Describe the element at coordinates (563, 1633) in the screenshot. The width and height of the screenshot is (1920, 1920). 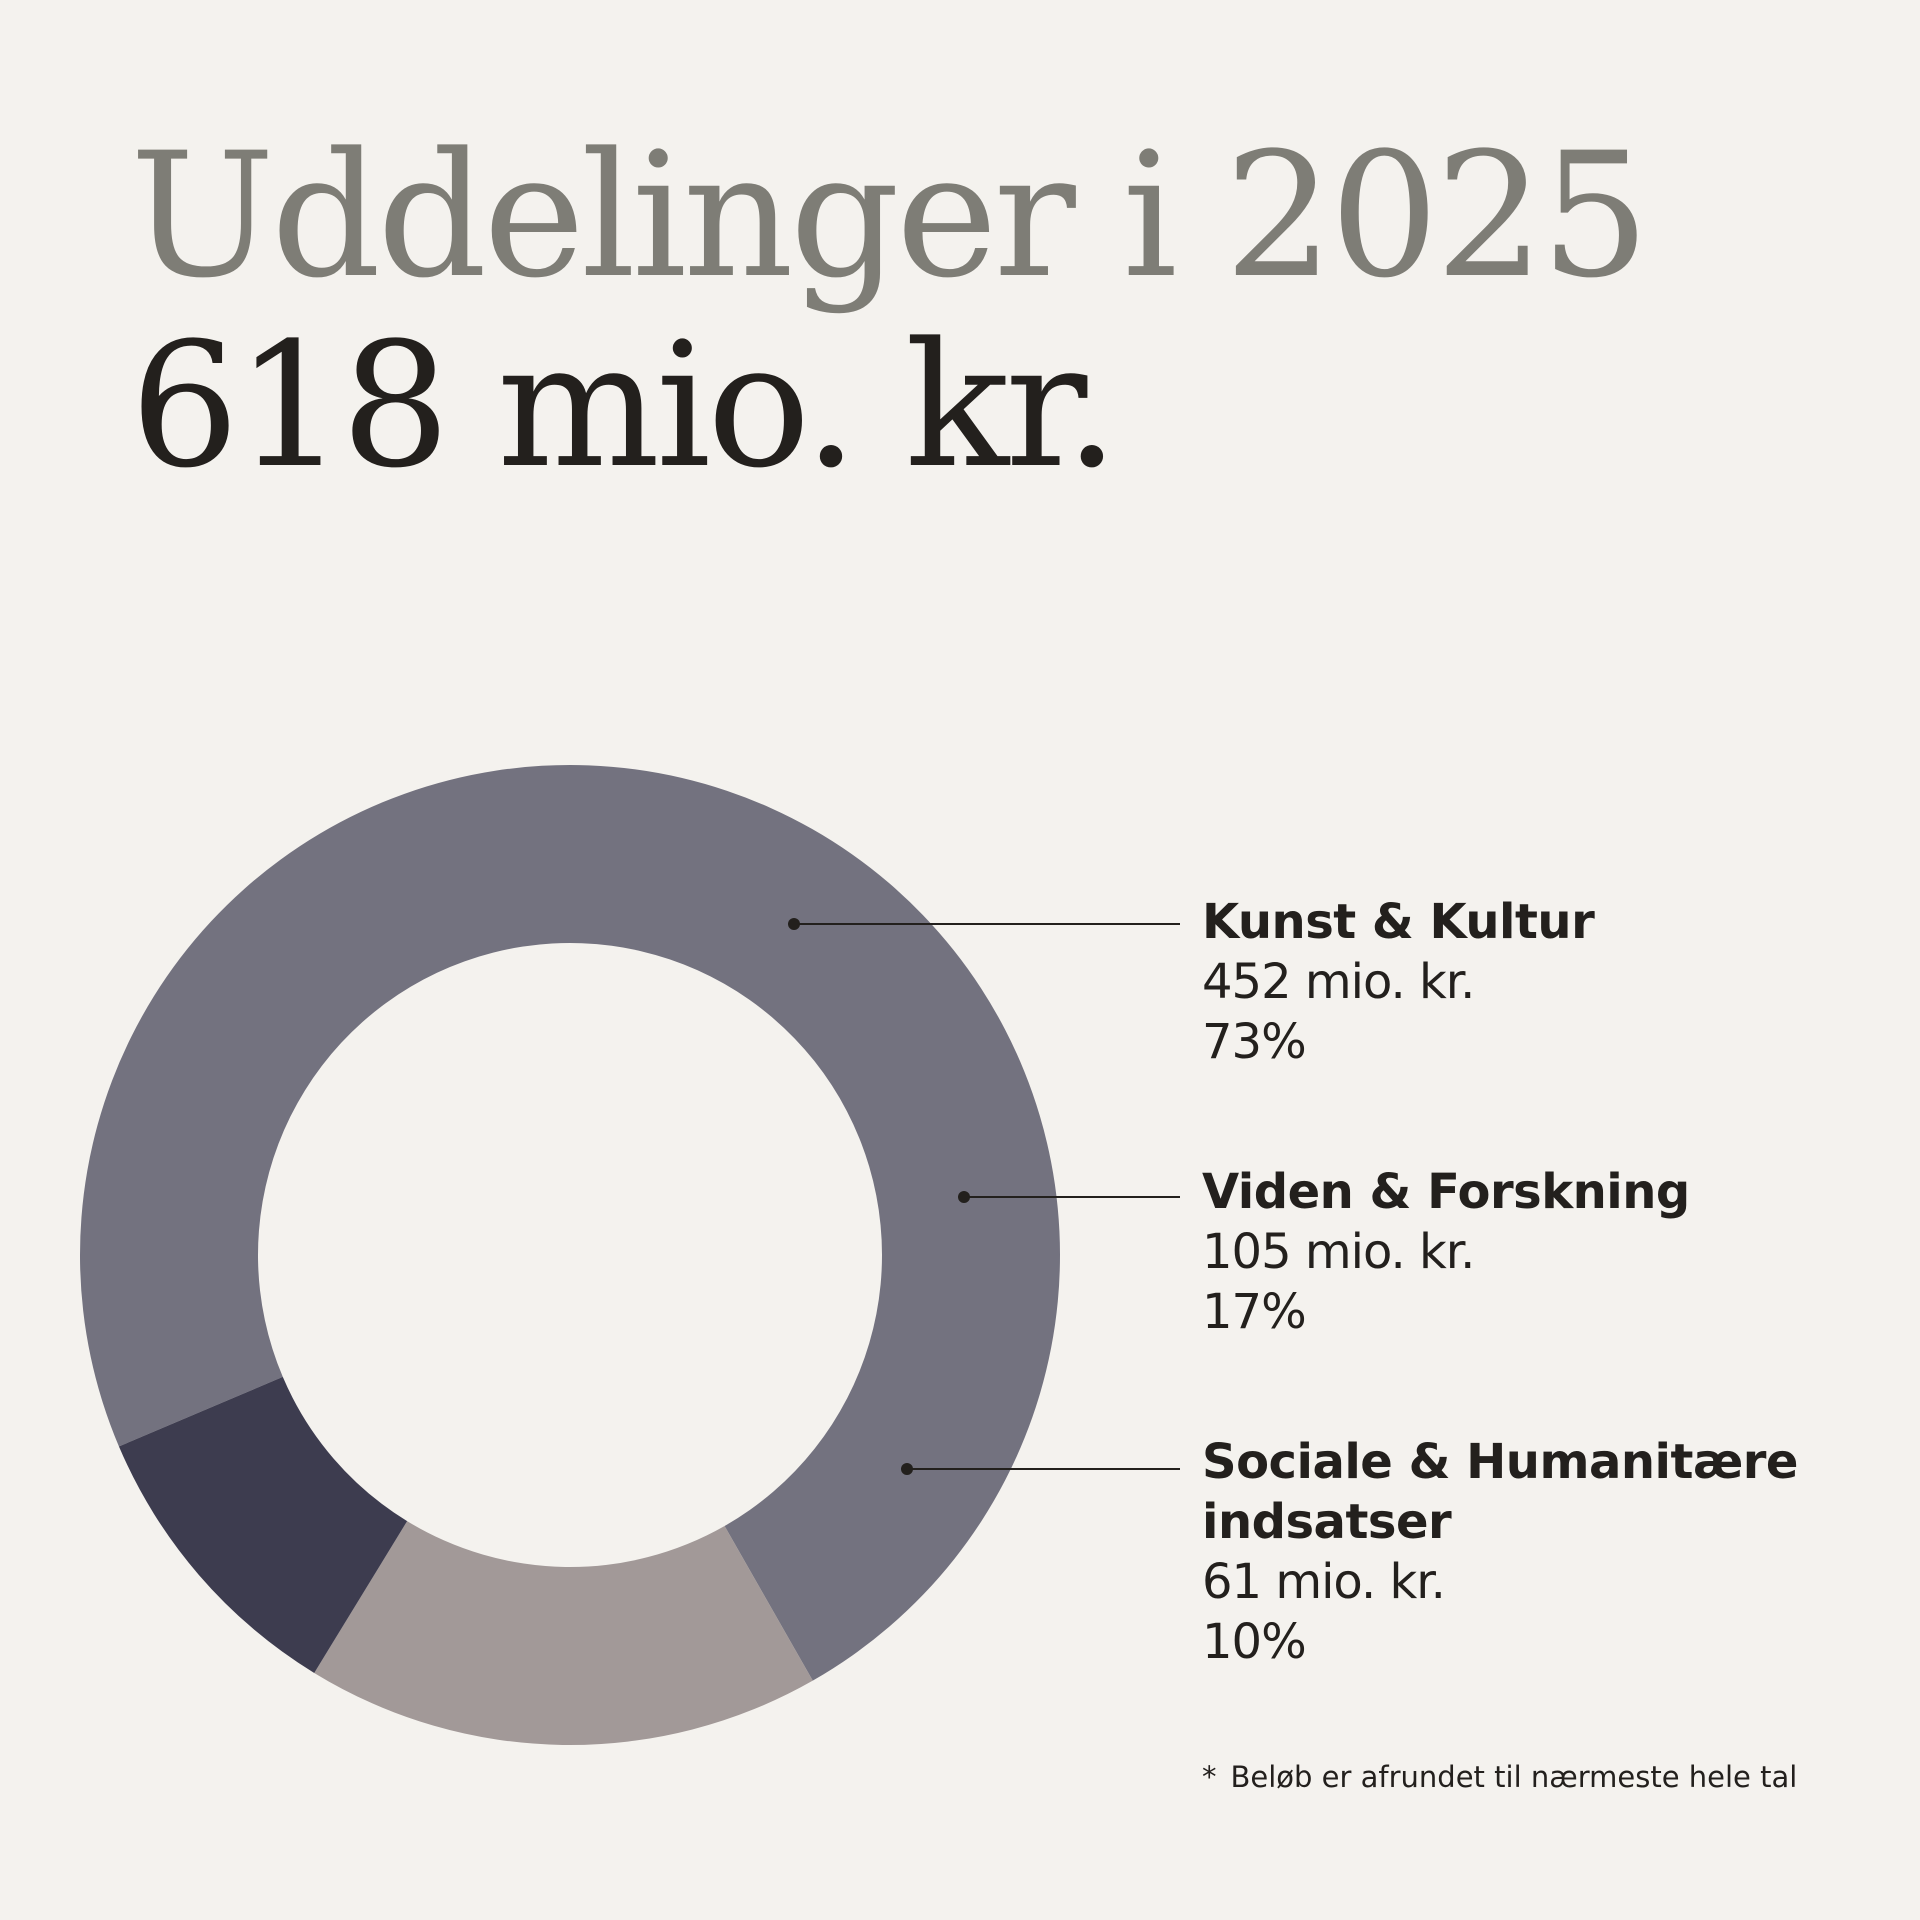
I see `donut-slice-viden-forskning` at that location.